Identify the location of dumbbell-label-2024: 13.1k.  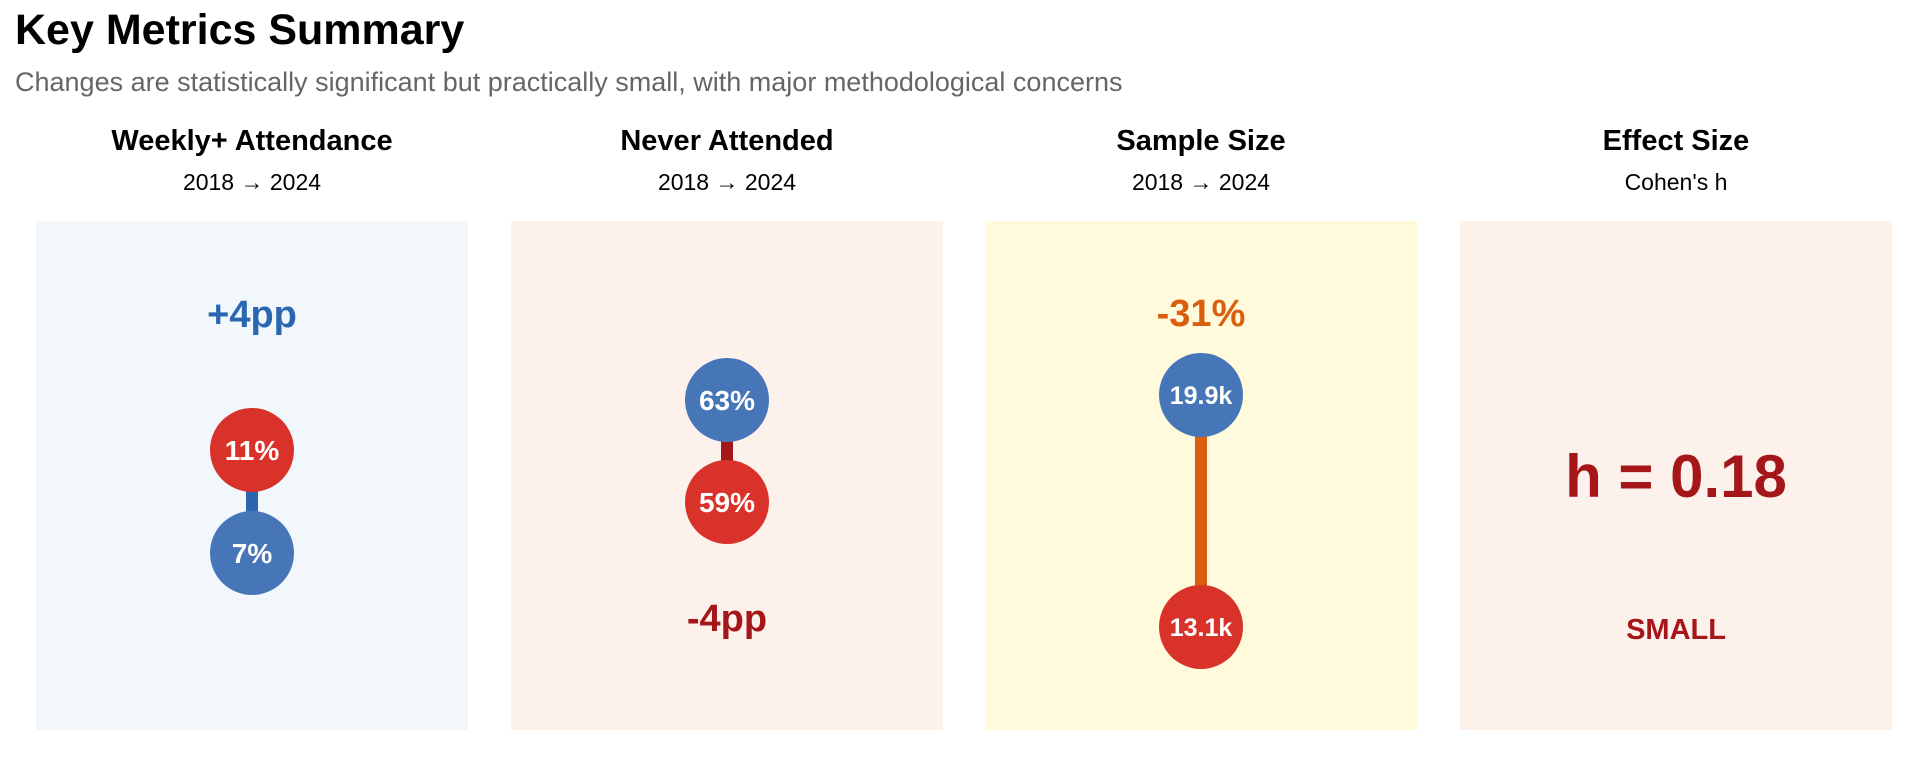
(1201, 628).